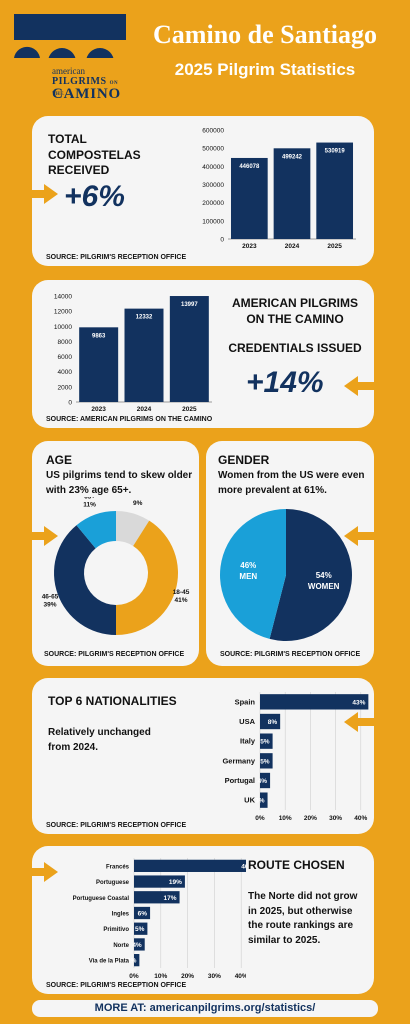  Describe the element at coordinates (49, 604) in the screenshot. I see `slice-value: 39%` at that location.